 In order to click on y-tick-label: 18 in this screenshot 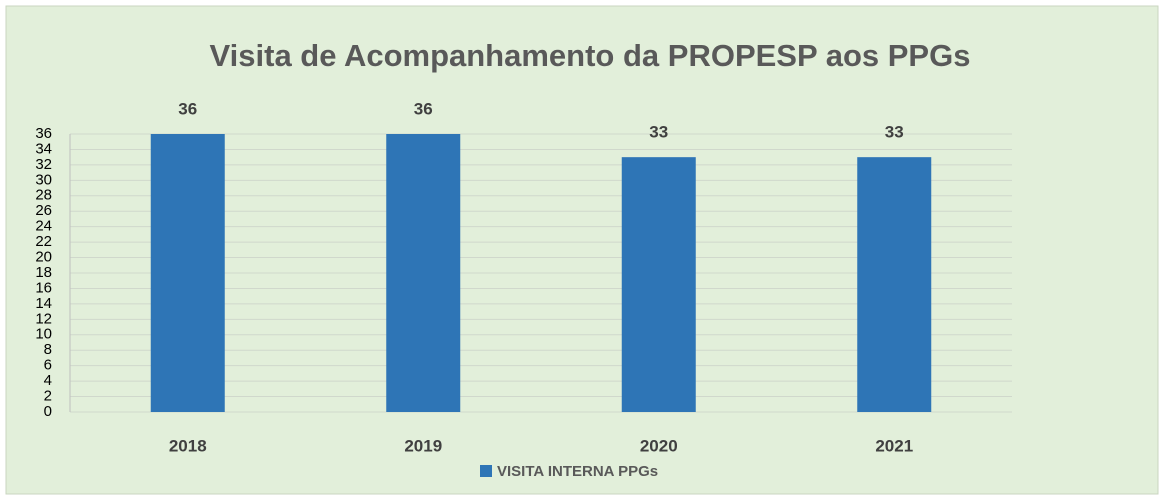, I will do `click(43, 272)`.